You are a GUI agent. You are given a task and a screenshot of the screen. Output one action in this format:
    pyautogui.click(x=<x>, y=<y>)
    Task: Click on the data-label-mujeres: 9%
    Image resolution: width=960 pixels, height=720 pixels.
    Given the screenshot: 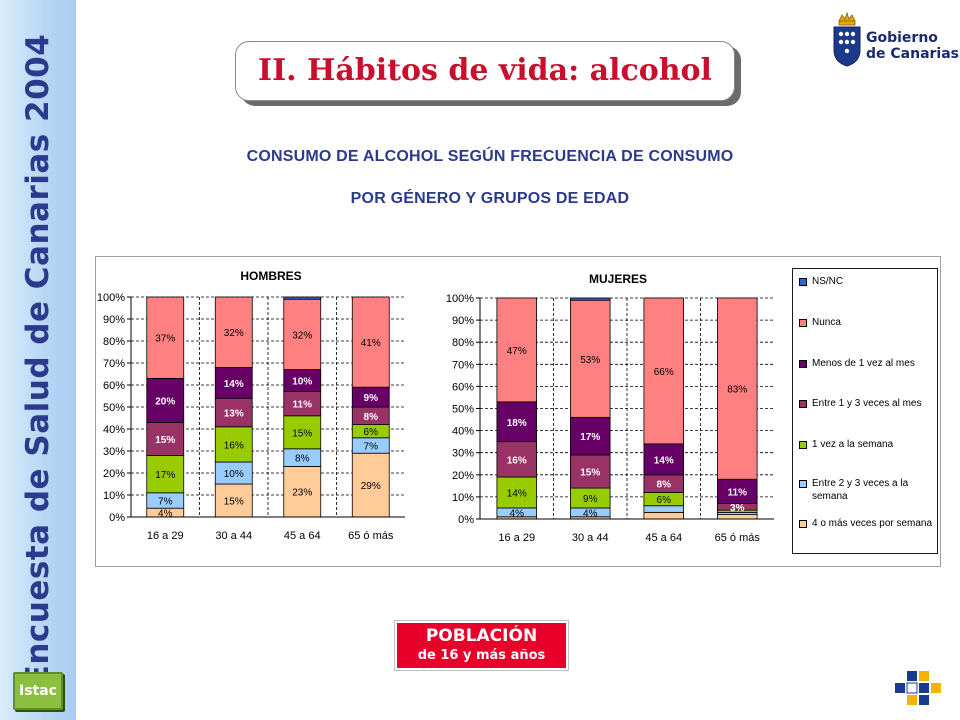 What is the action you would take?
    pyautogui.click(x=590, y=499)
    